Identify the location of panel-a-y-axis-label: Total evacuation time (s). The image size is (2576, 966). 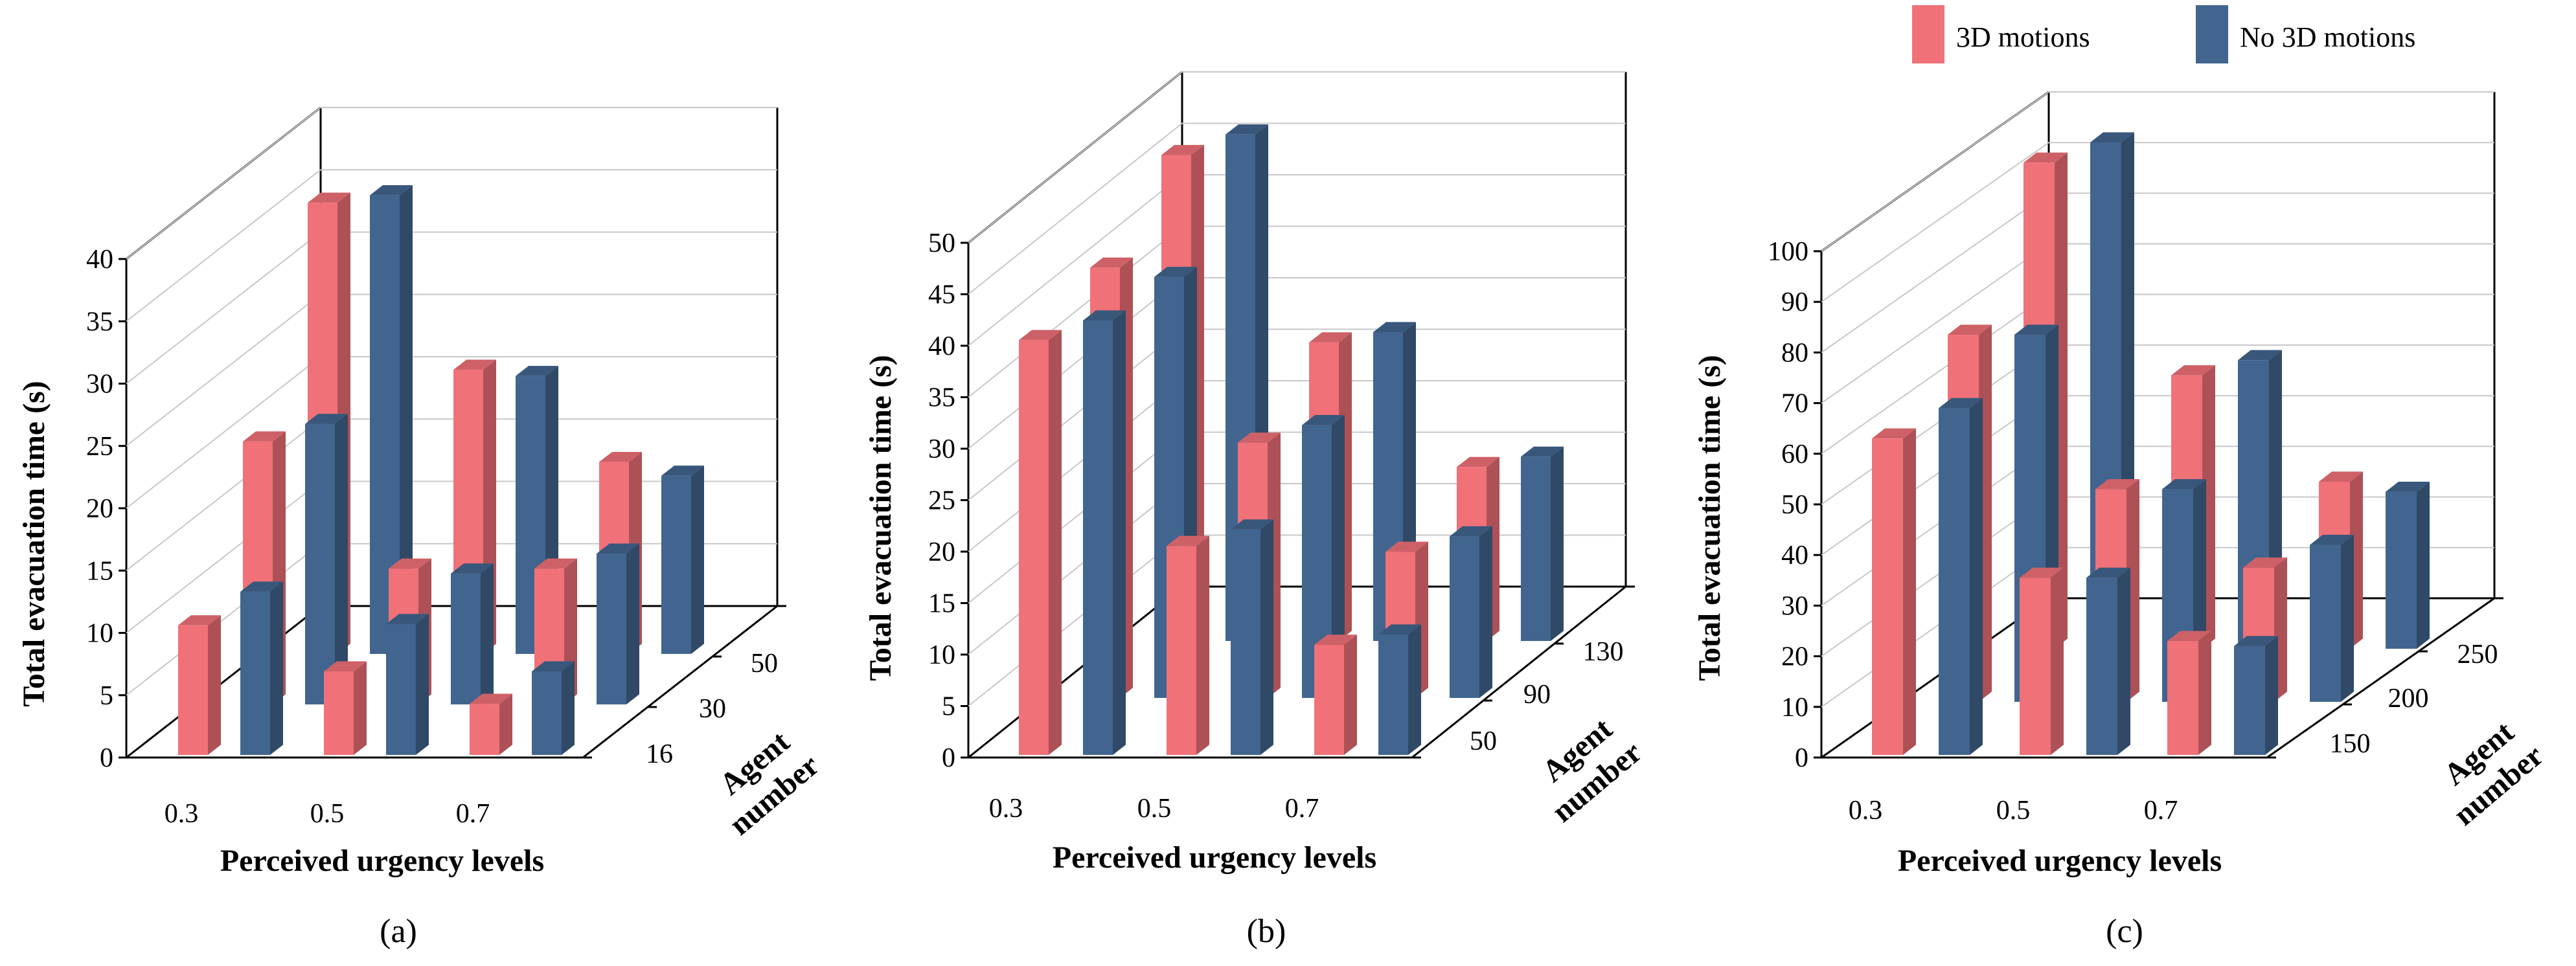
(34, 544).